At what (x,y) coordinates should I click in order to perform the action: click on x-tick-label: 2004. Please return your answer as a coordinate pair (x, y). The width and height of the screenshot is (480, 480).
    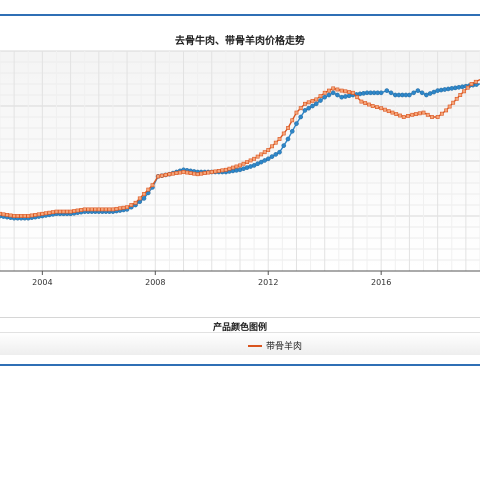
    Looking at the image, I should click on (42, 282).